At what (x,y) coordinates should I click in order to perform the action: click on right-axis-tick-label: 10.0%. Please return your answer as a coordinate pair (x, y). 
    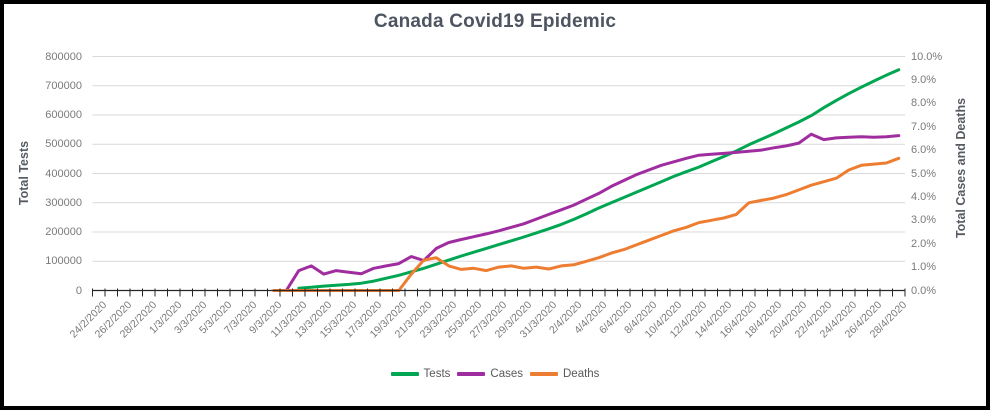
    Looking at the image, I should click on (927, 56).